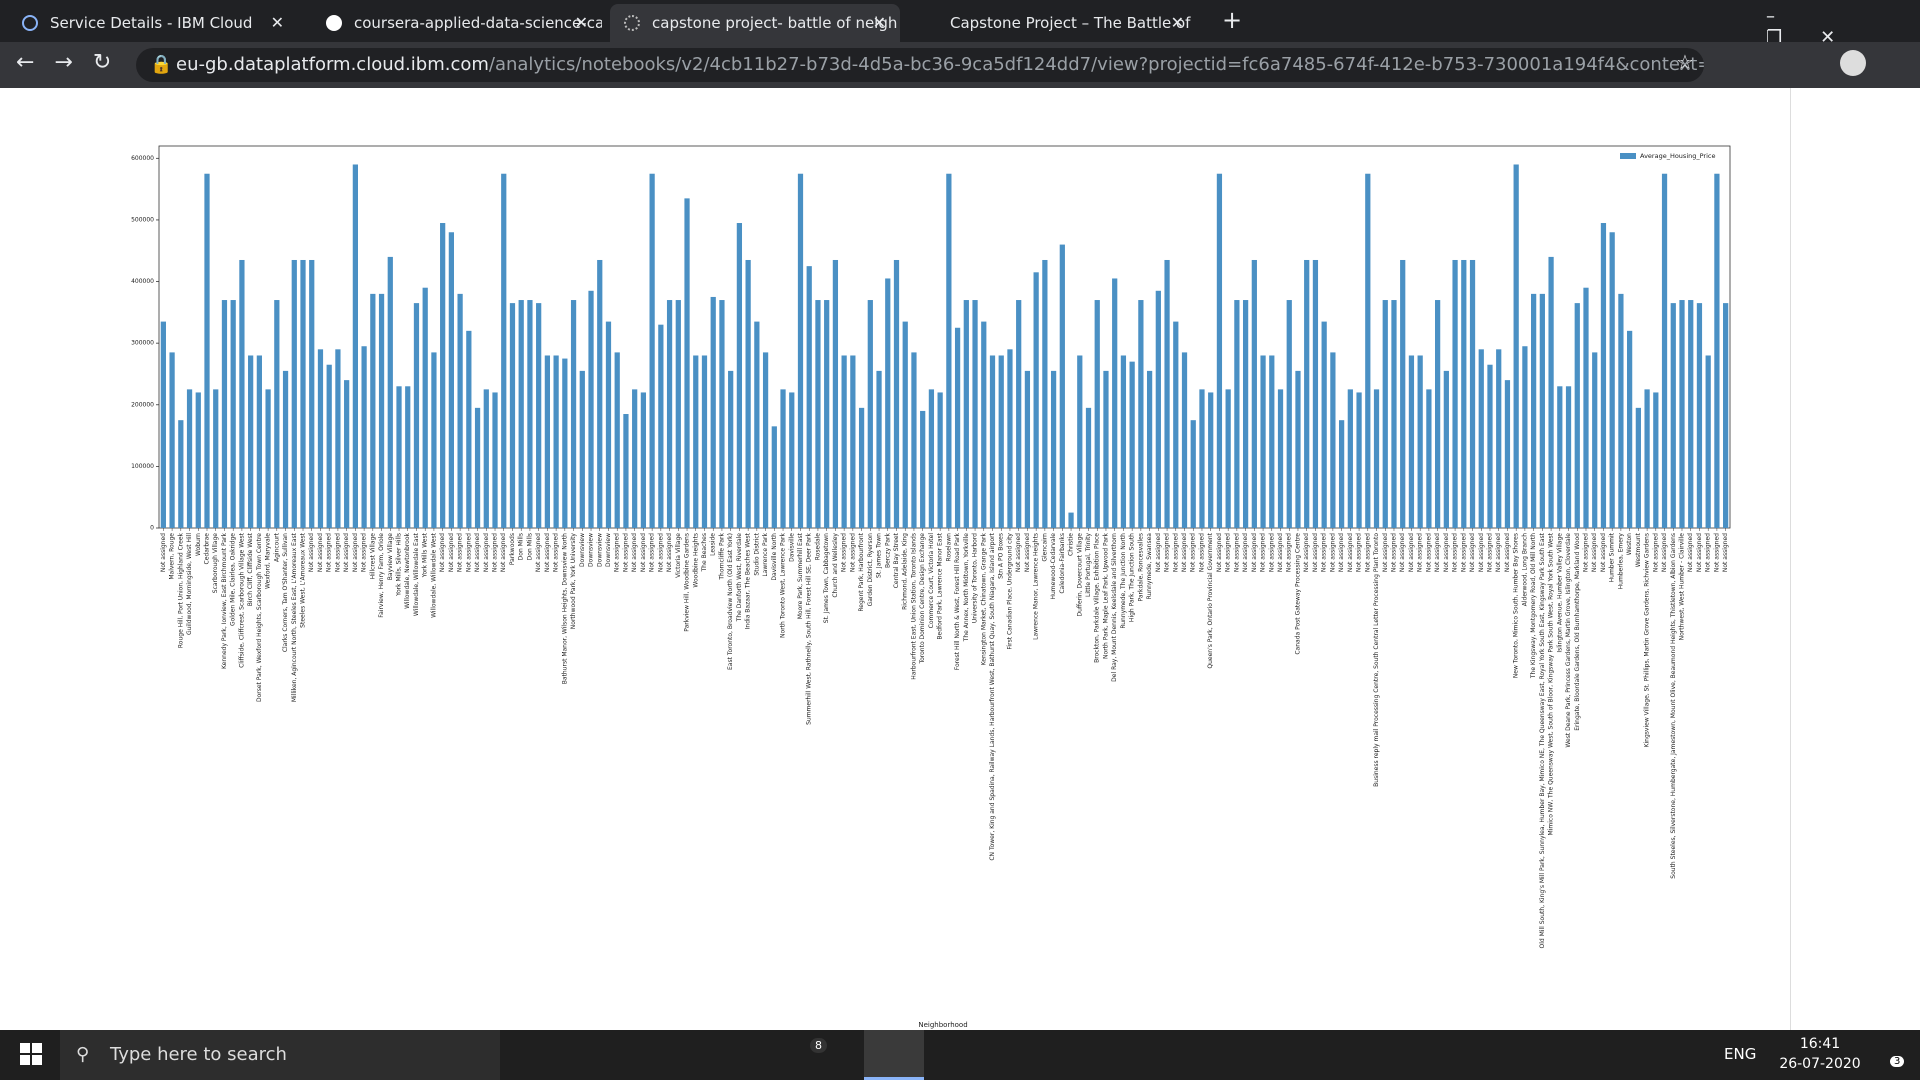  What do you see at coordinates (1628, 156) in the screenshot?
I see `legend-swatch` at bounding box center [1628, 156].